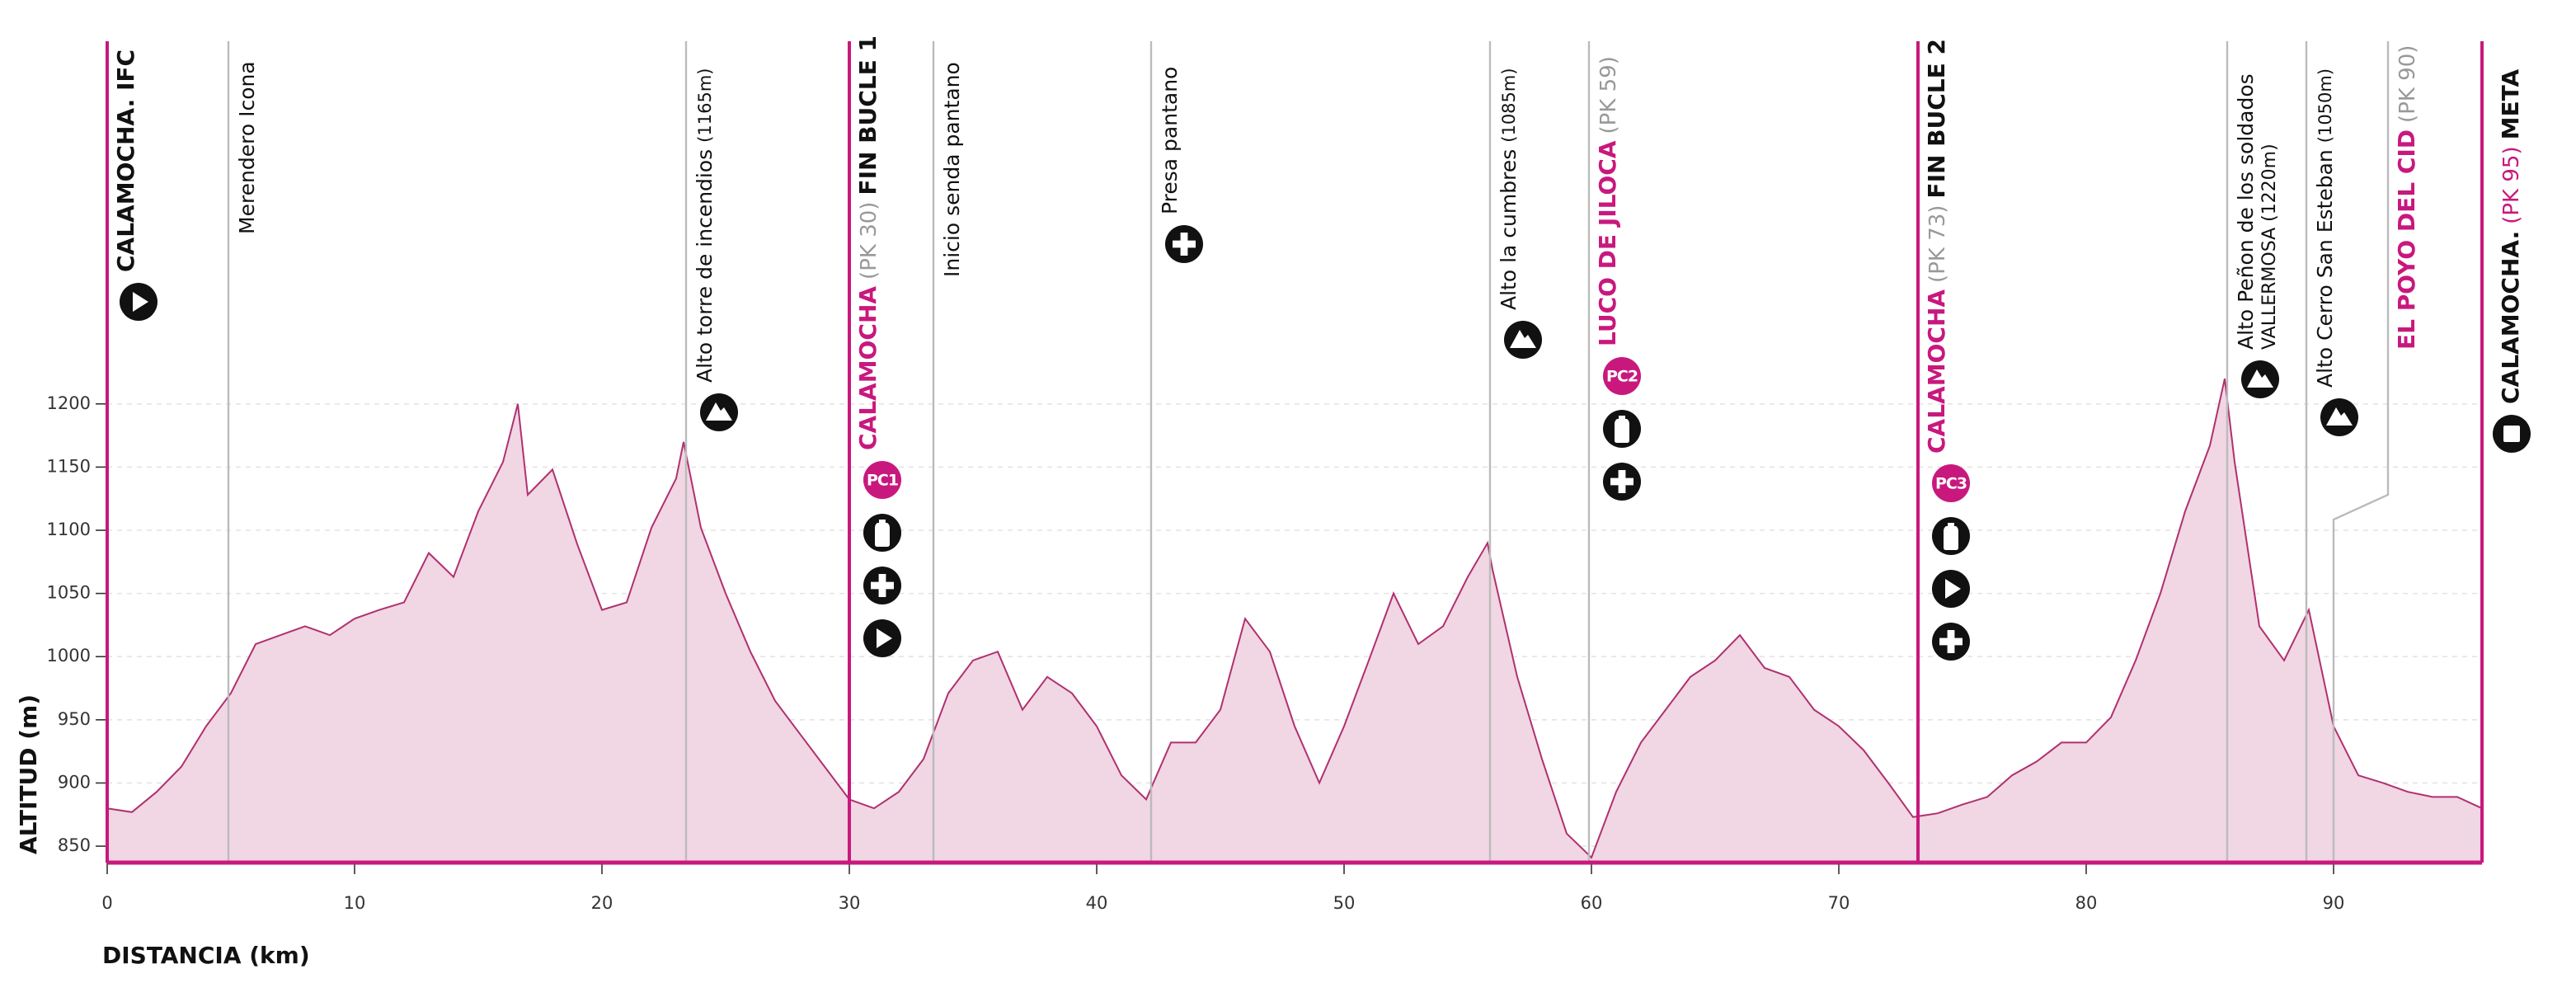 This screenshot has height=983, width=2576. Describe the element at coordinates (1170, 140) in the screenshot. I see `waypoint-name: Presa pantano` at that location.